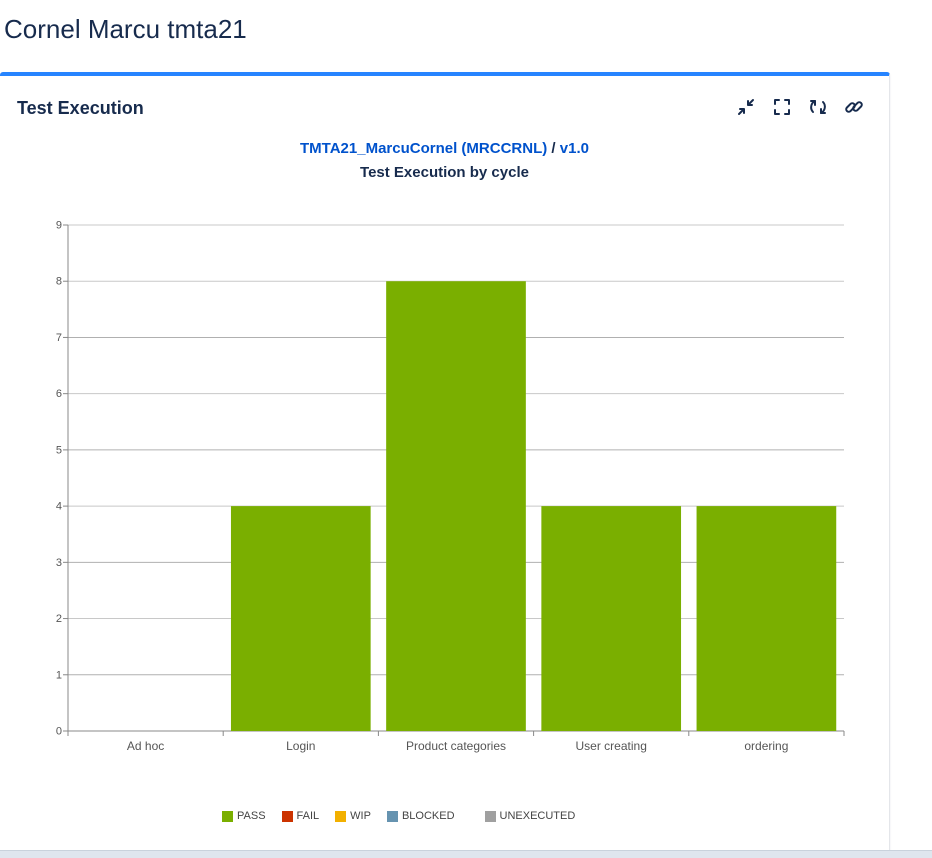 The width and height of the screenshot is (932, 858). Describe the element at coordinates (800, 107) in the screenshot. I see `gadget-toolbar` at that location.